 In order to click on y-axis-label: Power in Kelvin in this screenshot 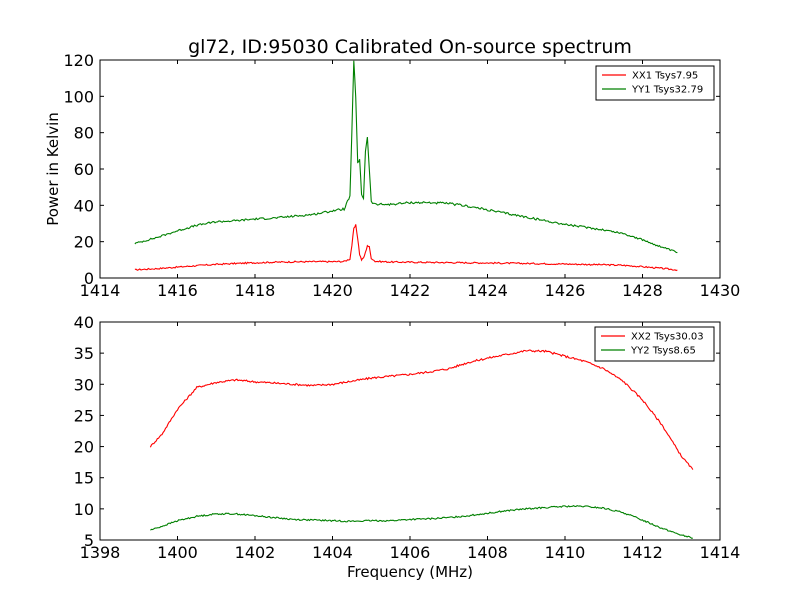, I will do `click(53, 169)`.